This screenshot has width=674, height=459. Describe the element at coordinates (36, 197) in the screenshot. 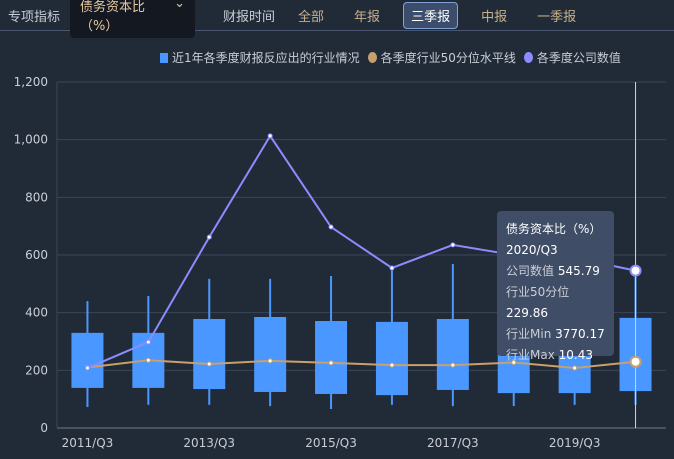

I see `y-tick-label: 800` at that location.